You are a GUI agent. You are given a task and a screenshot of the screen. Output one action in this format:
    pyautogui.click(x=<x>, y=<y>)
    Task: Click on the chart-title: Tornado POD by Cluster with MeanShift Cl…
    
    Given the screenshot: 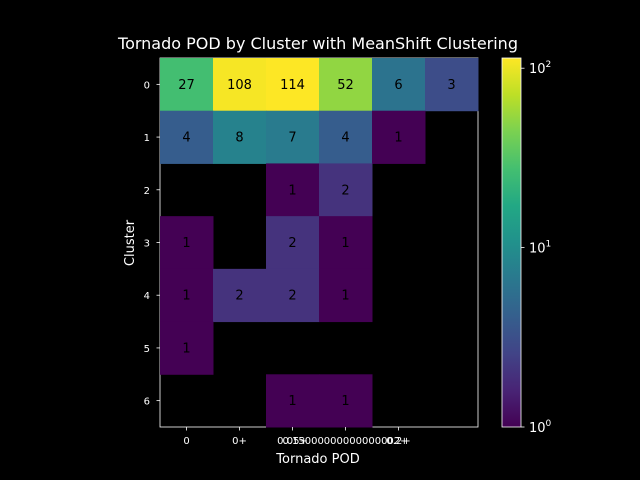 What is the action you would take?
    pyautogui.click(x=317, y=43)
    